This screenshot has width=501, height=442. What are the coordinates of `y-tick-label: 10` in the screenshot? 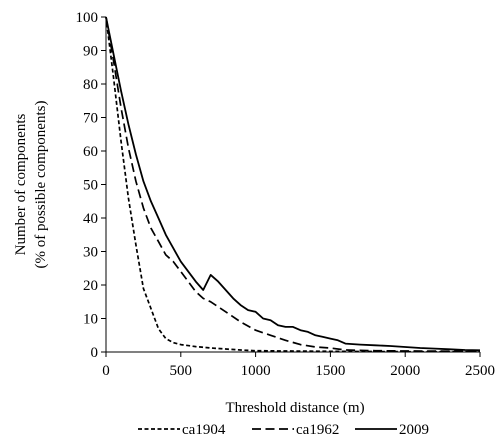 It's located at (90, 320).